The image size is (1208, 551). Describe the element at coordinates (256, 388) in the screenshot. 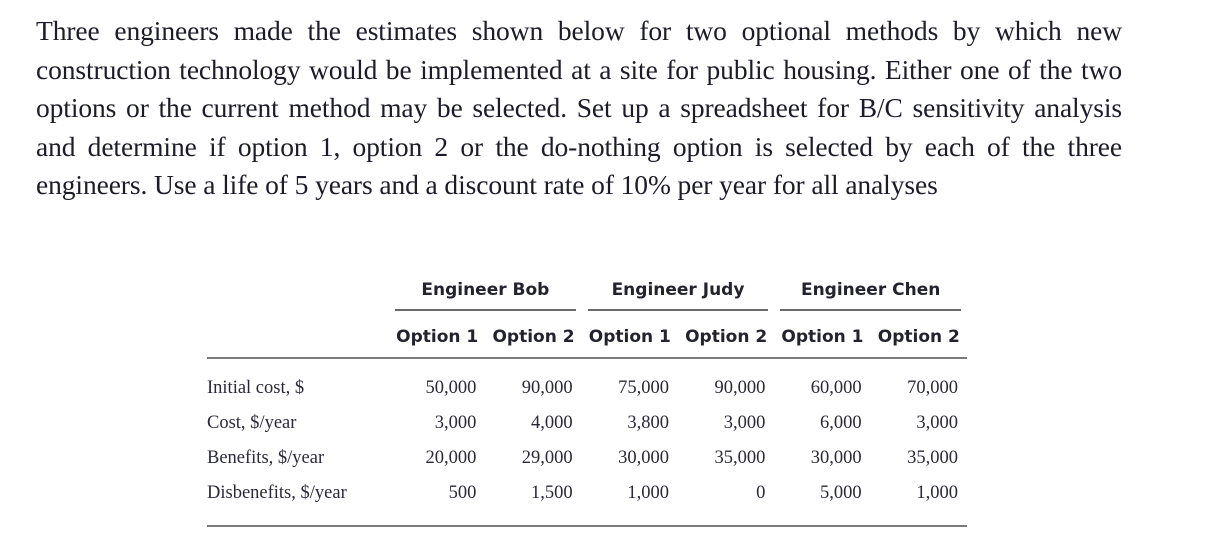

I see `row-label: Initial cost, $` at that location.